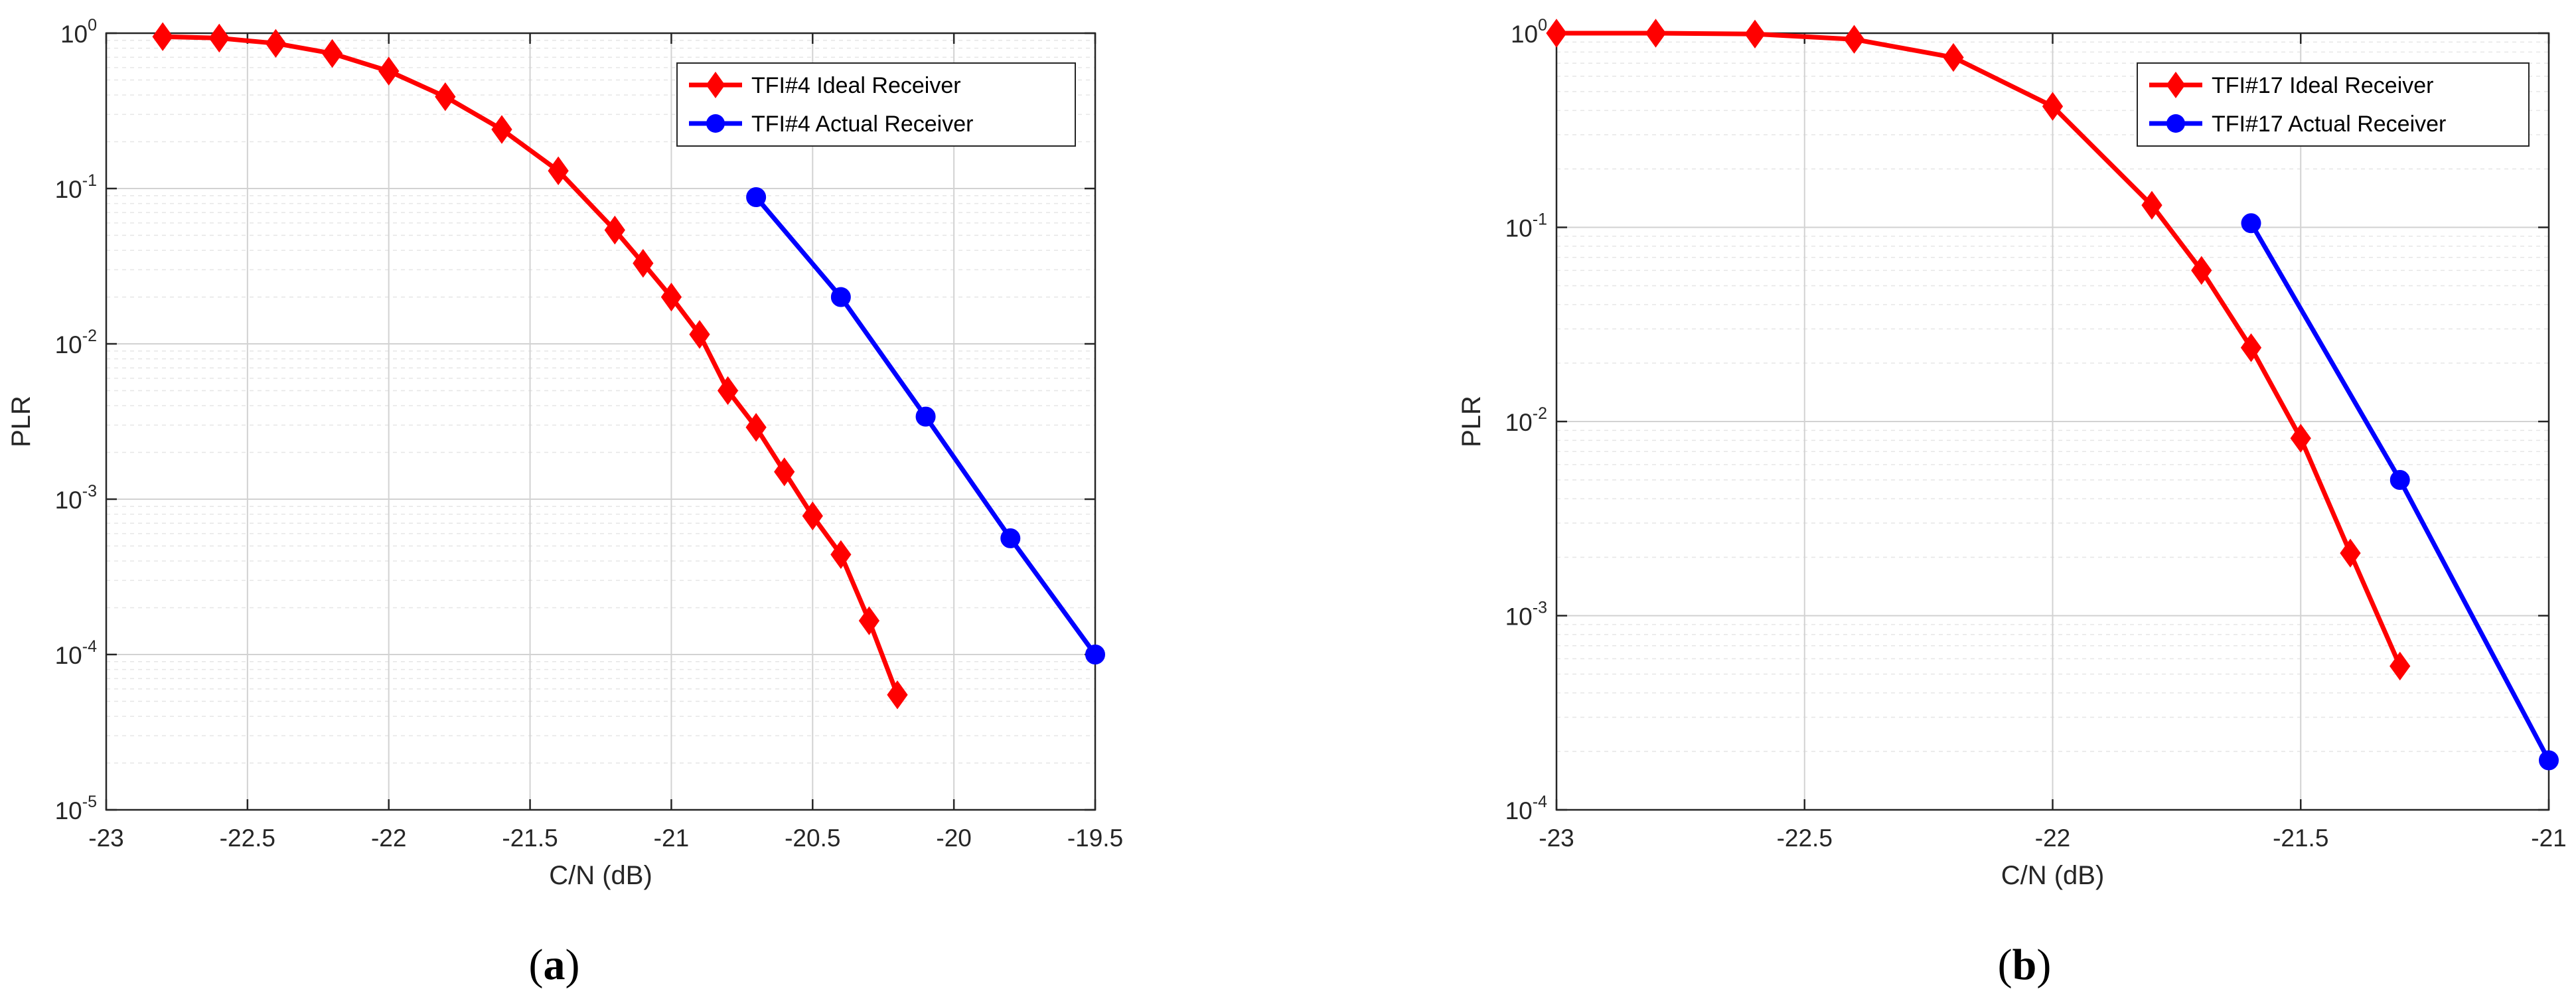 The image size is (2576, 1003). Describe the element at coordinates (862, 124) in the screenshot. I see `legend-entry-label: TFI#4 Actual Receiver` at that location.